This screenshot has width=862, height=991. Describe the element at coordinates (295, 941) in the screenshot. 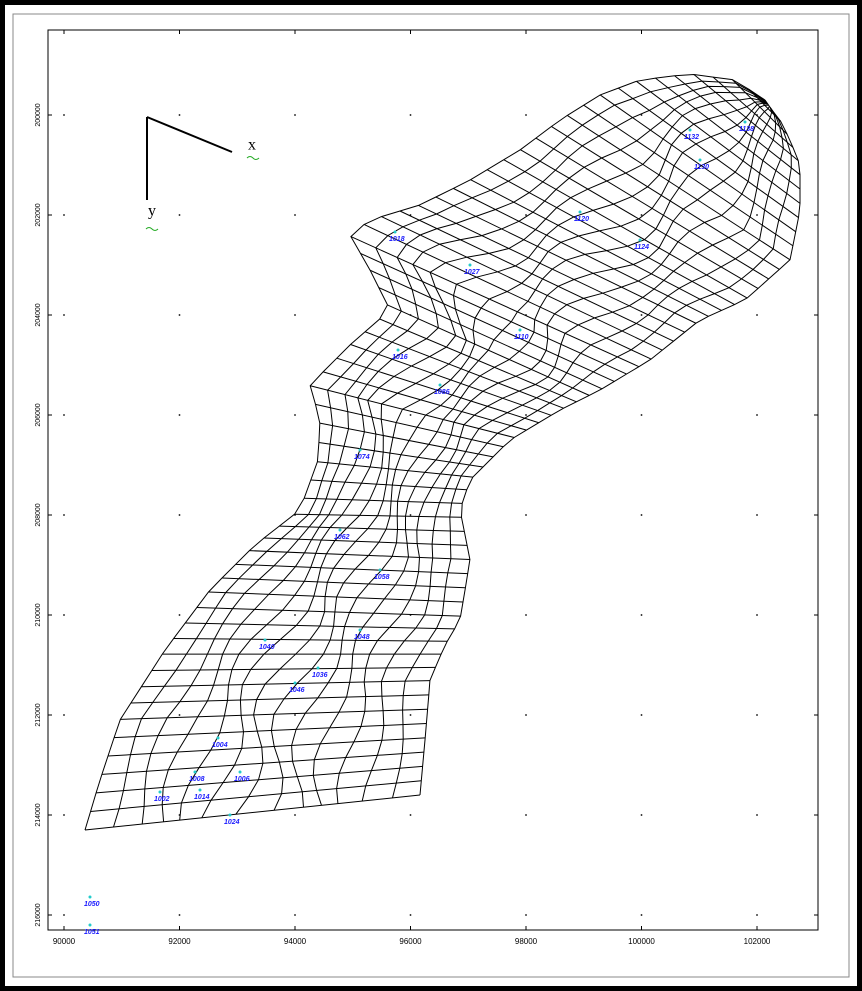

I see `x-tick-label: 94000` at that location.